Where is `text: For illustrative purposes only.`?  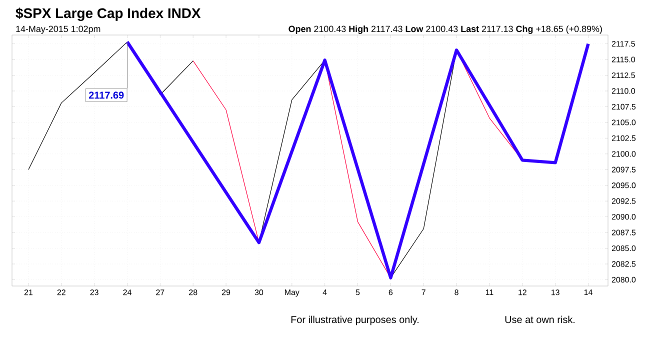
text: For illustrative purposes only. is located at coordinates (354, 321).